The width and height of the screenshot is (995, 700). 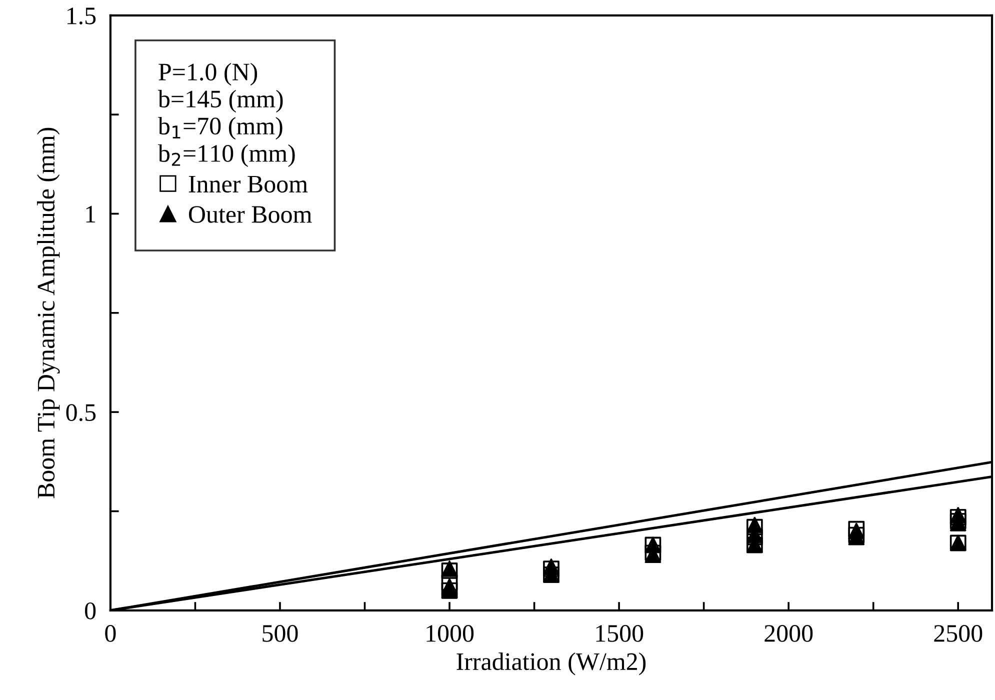 What do you see at coordinates (90, 611) in the screenshot?
I see `y-tick-label: 0` at bounding box center [90, 611].